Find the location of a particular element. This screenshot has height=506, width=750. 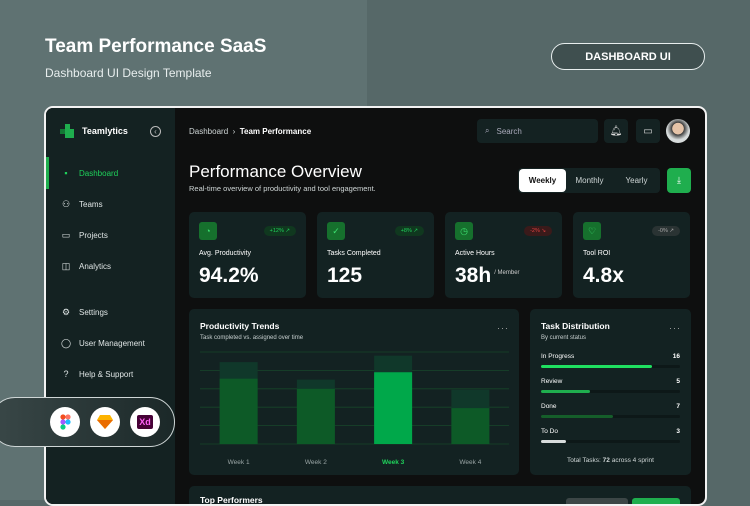

gear-icon: ⚙ is located at coordinates (66, 311).